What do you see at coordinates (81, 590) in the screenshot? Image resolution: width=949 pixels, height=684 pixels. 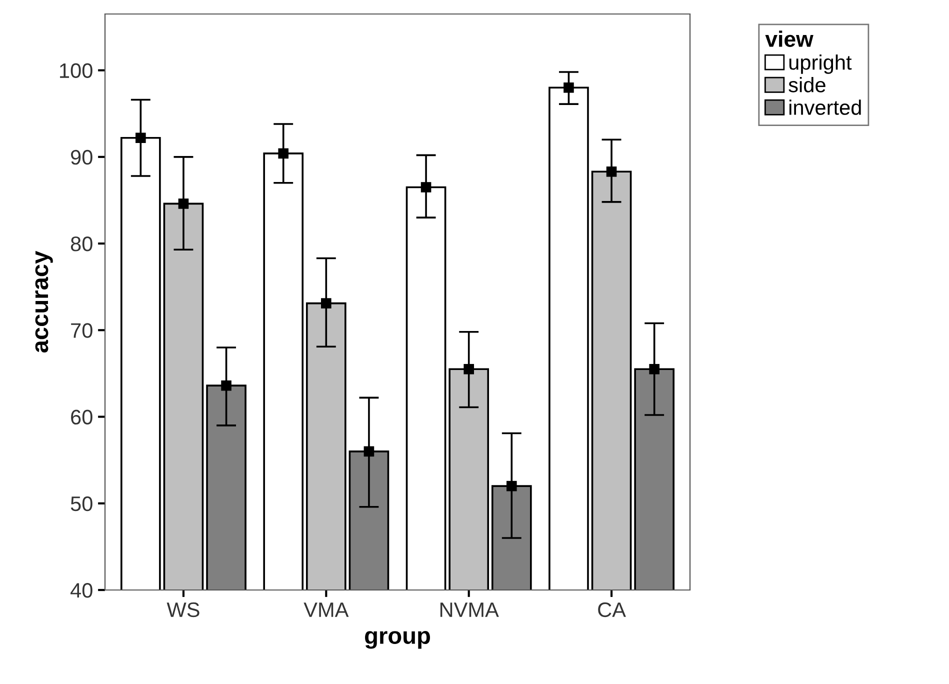 I see `y-tick-label: 40` at bounding box center [81, 590].